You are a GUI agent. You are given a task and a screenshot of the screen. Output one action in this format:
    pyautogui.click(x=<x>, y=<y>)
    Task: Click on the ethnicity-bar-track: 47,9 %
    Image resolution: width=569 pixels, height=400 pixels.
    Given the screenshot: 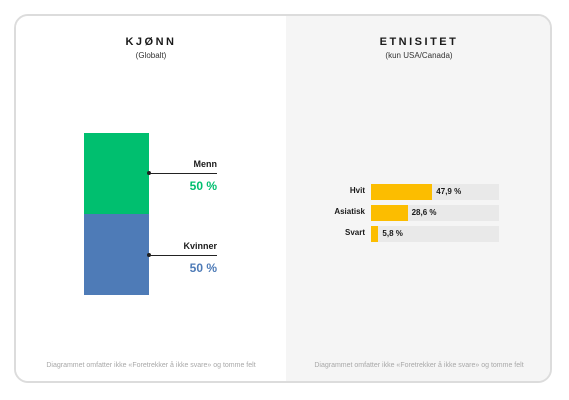 What is the action you would take?
    pyautogui.click(x=435, y=192)
    